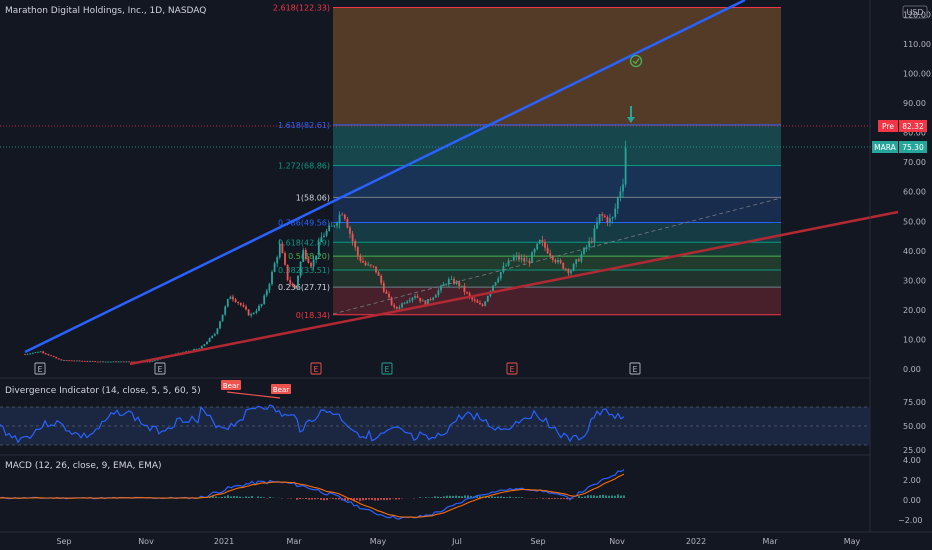 This screenshot has height=550, width=932. What do you see at coordinates (458, 541) in the screenshot?
I see `time-axis: Sep Nov 2021 Mar May Jul Sep Nov 2022 Mar May` at bounding box center [458, 541].